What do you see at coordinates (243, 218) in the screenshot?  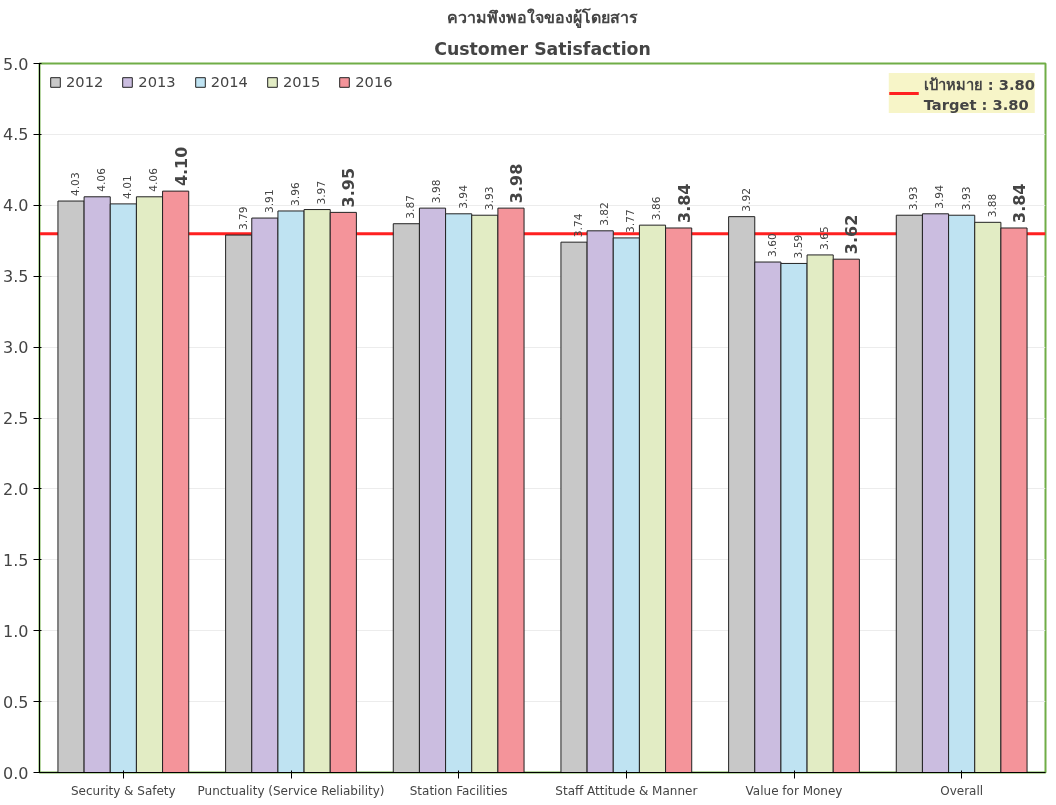 I see `data-label: 3.79` at bounding box center [243, 218].